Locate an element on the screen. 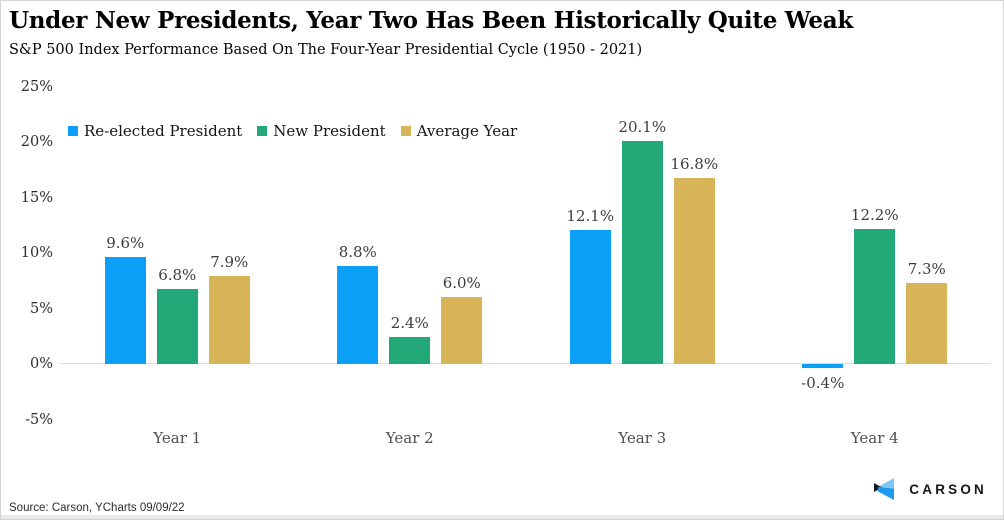 This screenshot has width=1004, height=520. x-axis-label-year-2: Year 2 is located at coordinates (409, 438).